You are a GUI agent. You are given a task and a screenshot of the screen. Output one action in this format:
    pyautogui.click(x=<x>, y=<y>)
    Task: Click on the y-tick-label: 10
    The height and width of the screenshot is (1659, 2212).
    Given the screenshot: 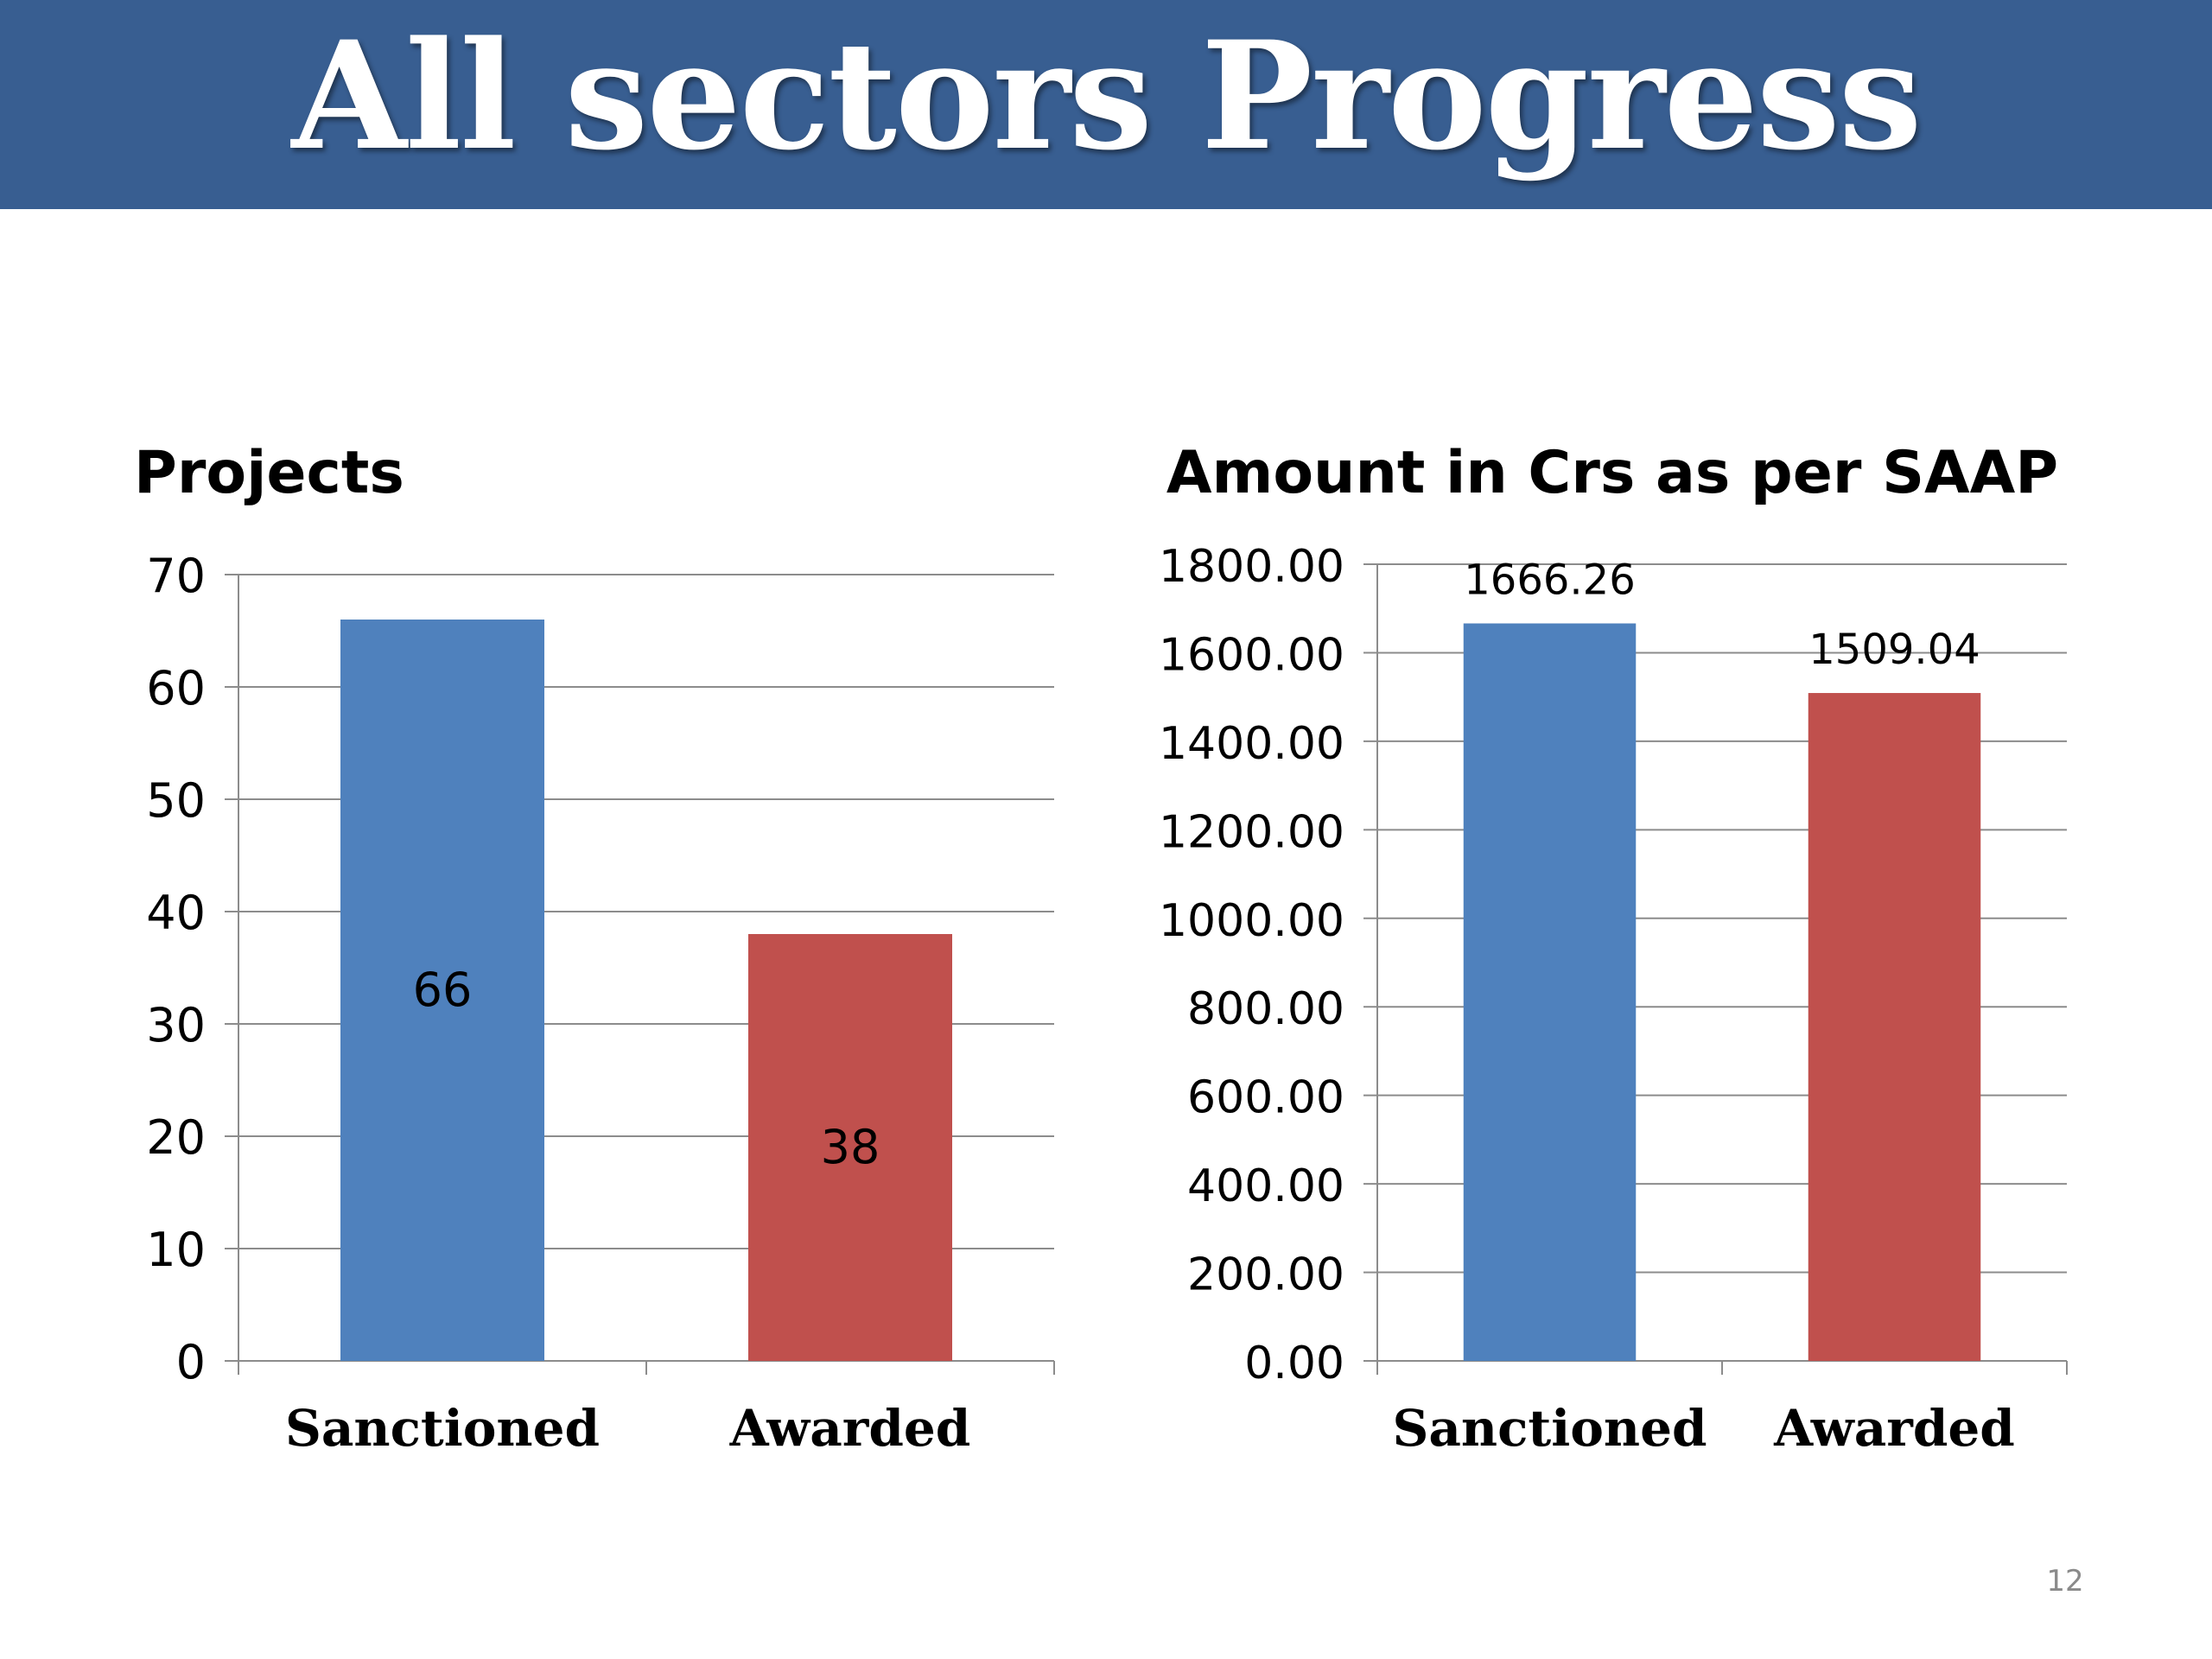 What is the action you would take?
    pyautogui.click(x=176, y=1250)
    